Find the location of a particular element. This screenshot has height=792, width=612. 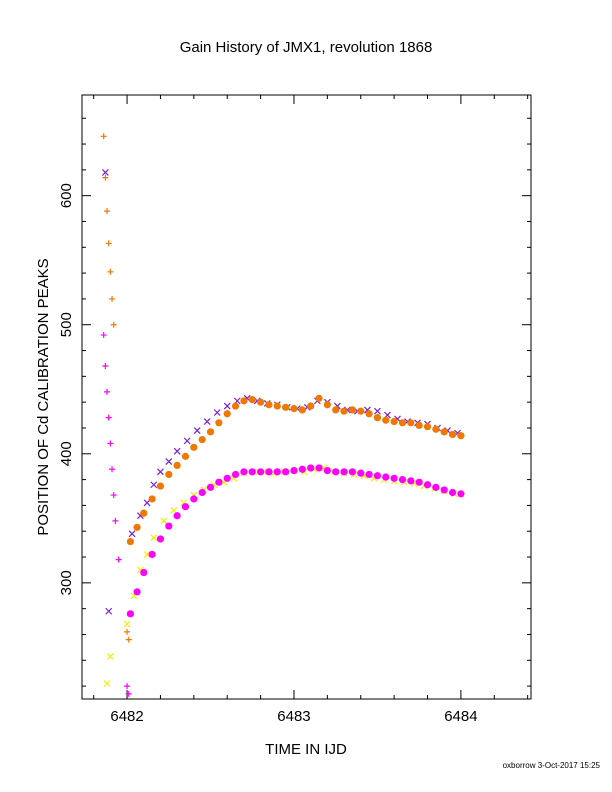

y-tick-label: 600 is located at coordinates (66, 195).